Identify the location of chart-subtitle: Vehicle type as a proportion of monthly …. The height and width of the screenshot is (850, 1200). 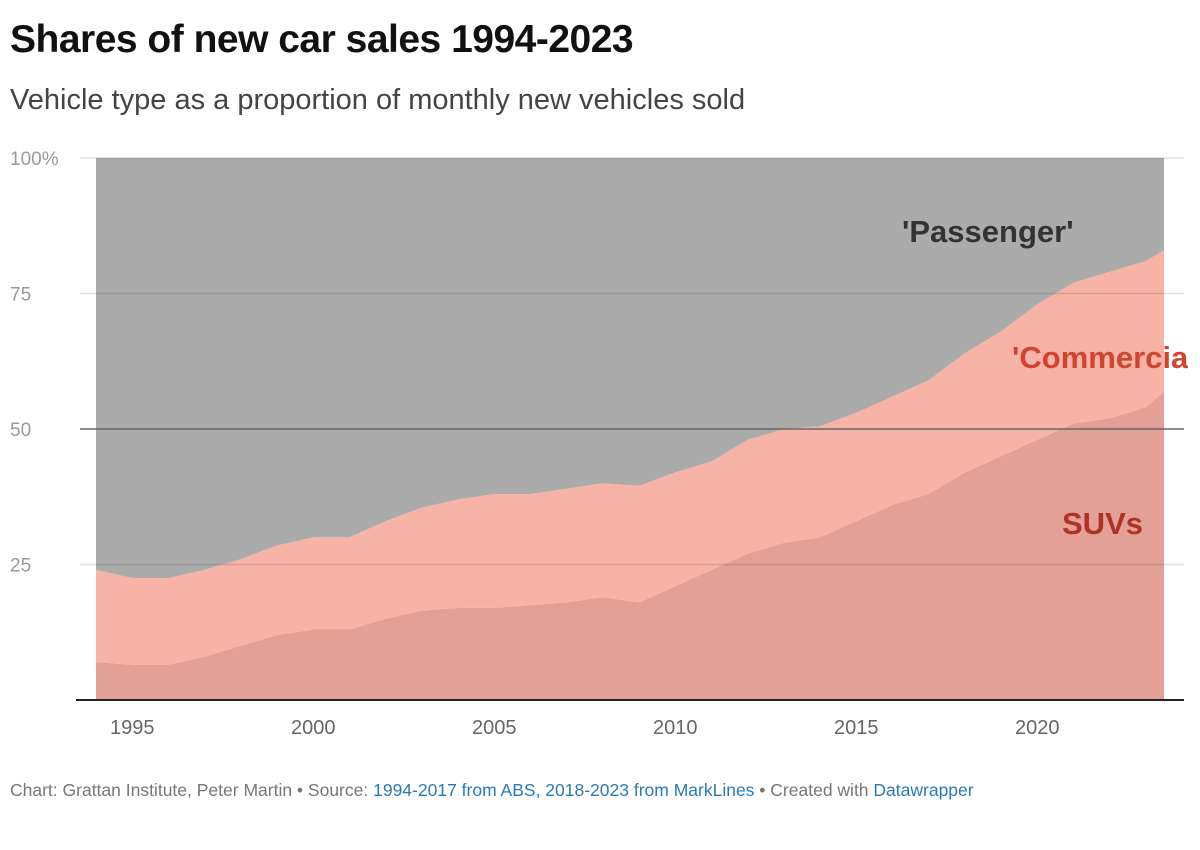
(378, 100).